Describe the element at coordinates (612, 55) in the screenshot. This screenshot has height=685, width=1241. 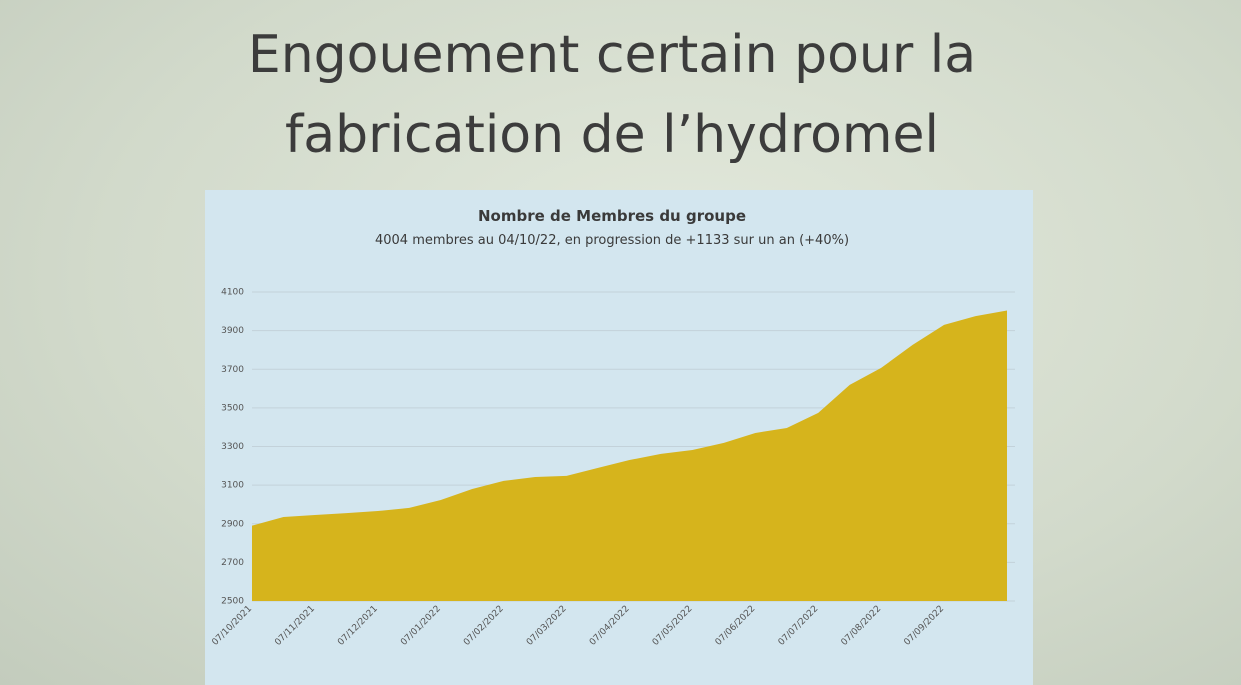
I see `slide-title: Engouement certain pour la` at that location.